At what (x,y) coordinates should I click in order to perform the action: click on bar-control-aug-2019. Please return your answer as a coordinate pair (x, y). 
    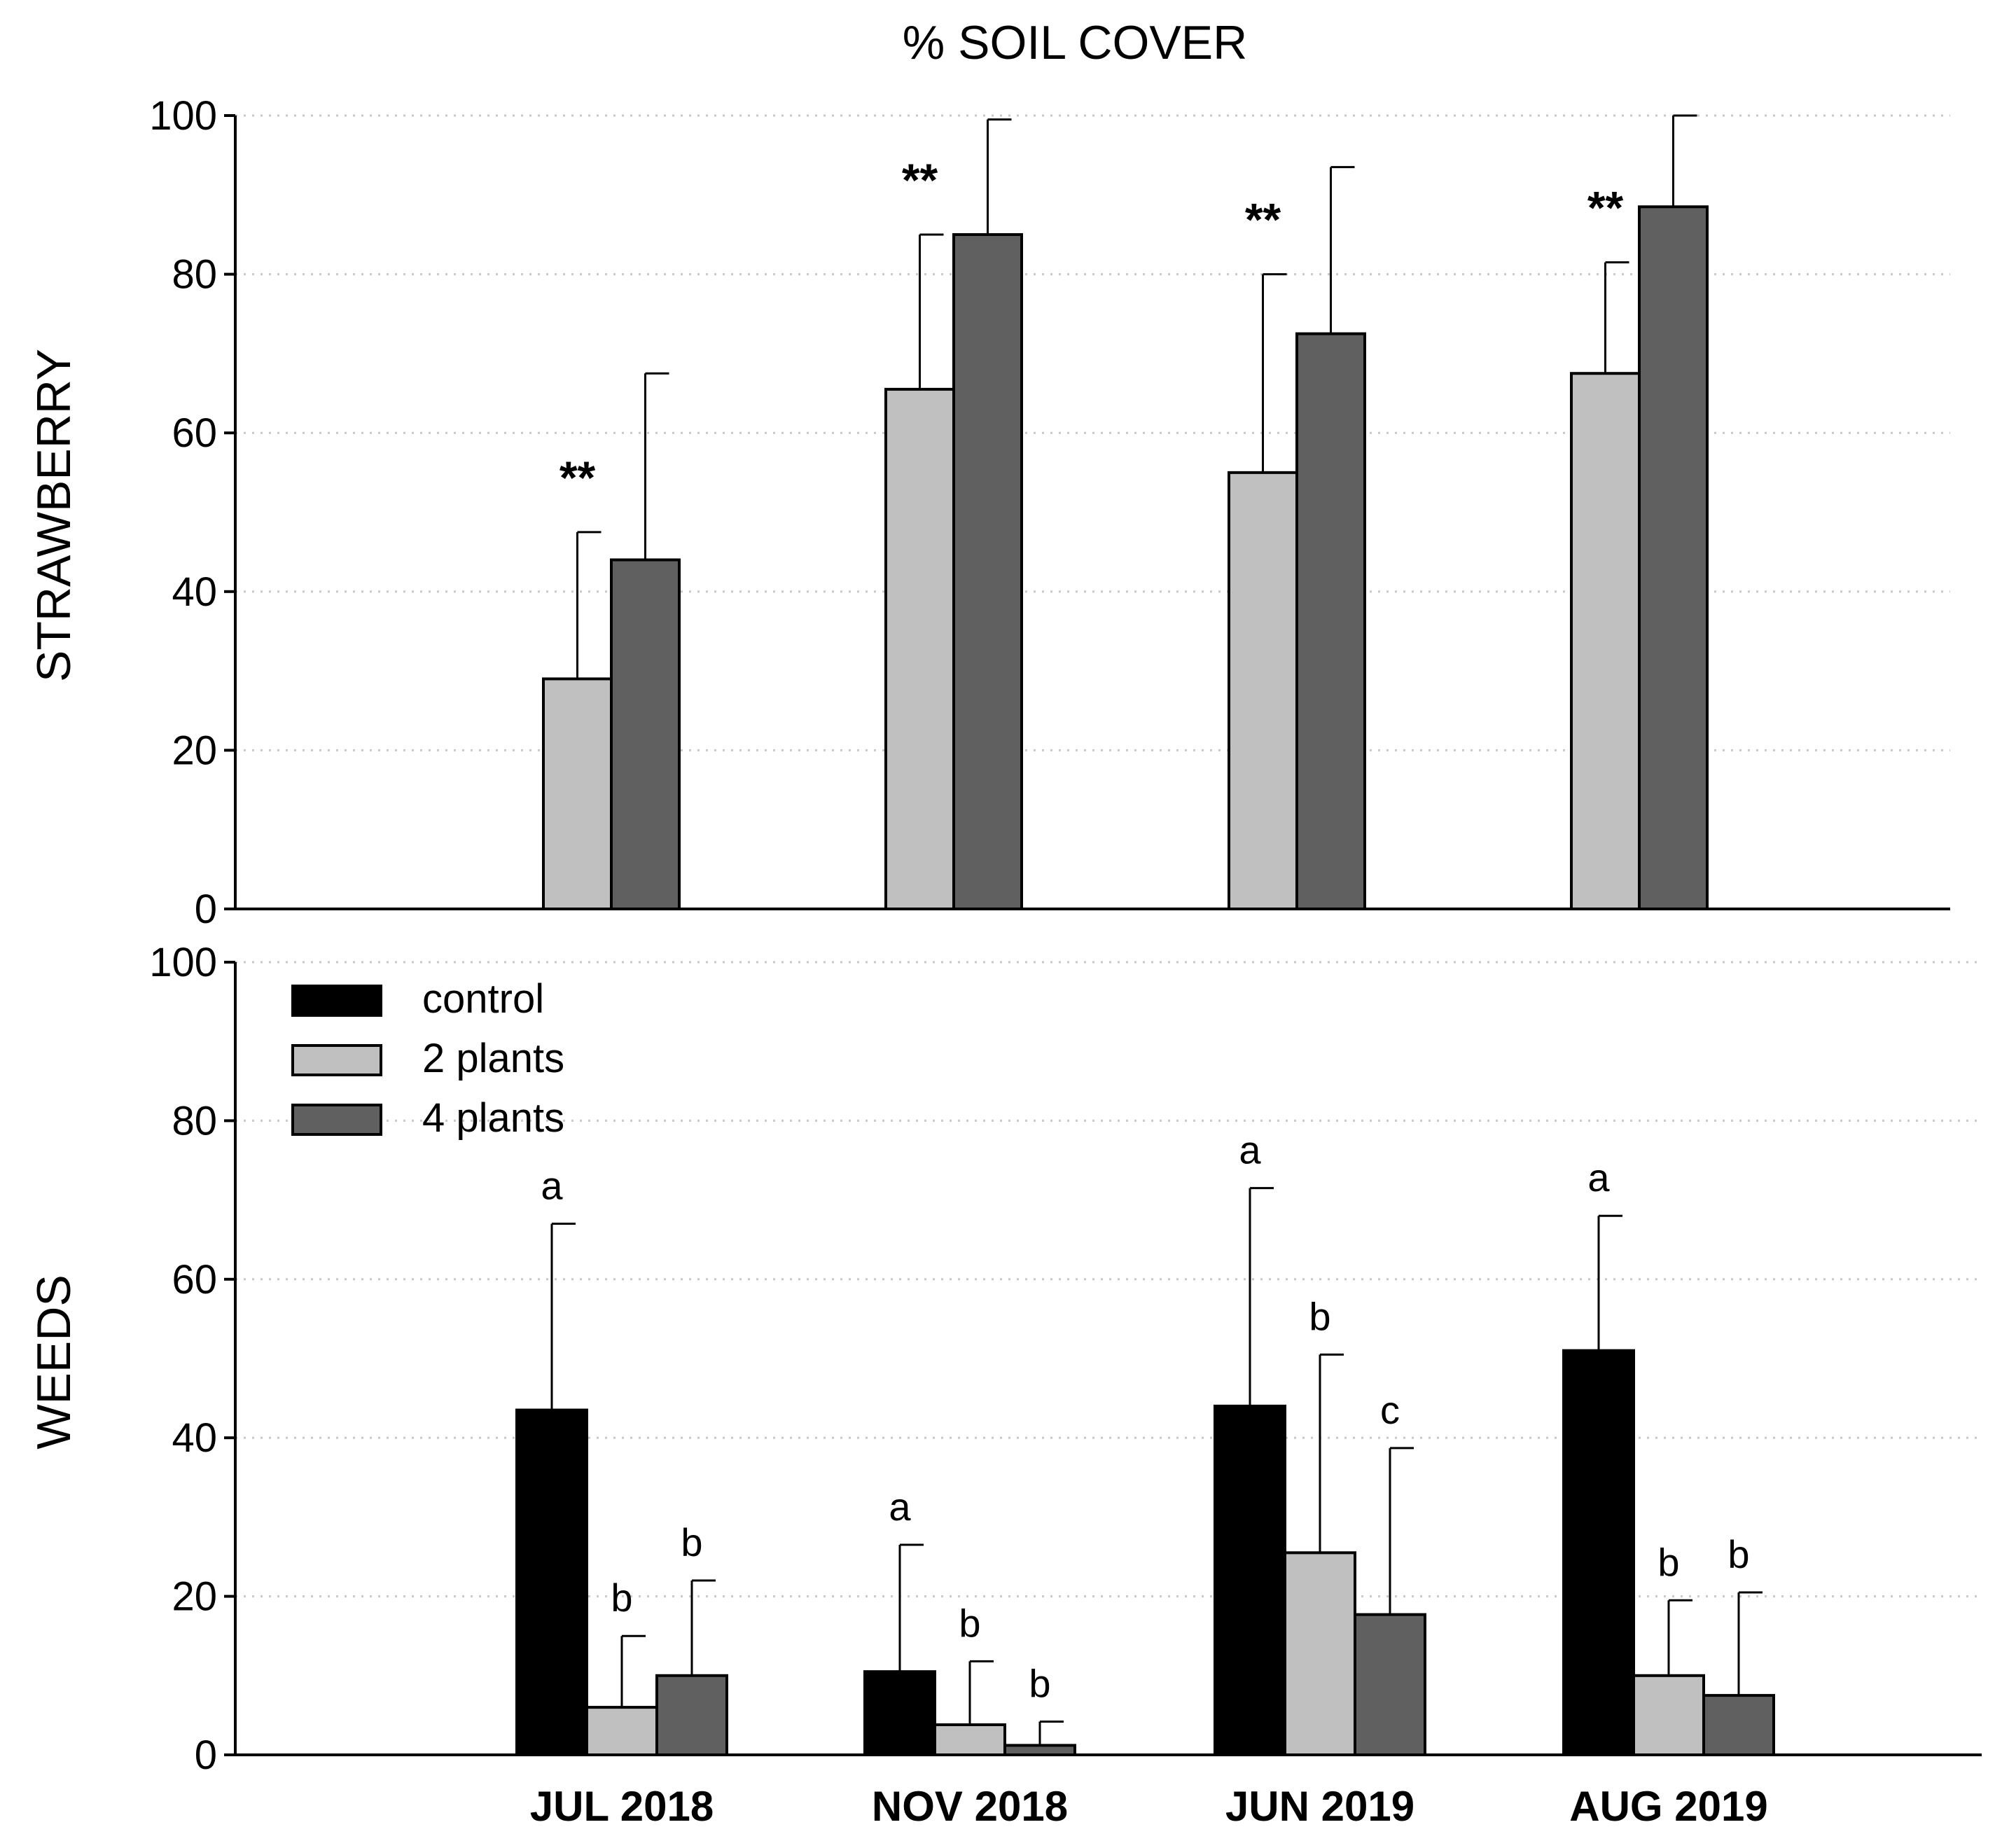
    Looking at the image, I should click on (1598, 1553).